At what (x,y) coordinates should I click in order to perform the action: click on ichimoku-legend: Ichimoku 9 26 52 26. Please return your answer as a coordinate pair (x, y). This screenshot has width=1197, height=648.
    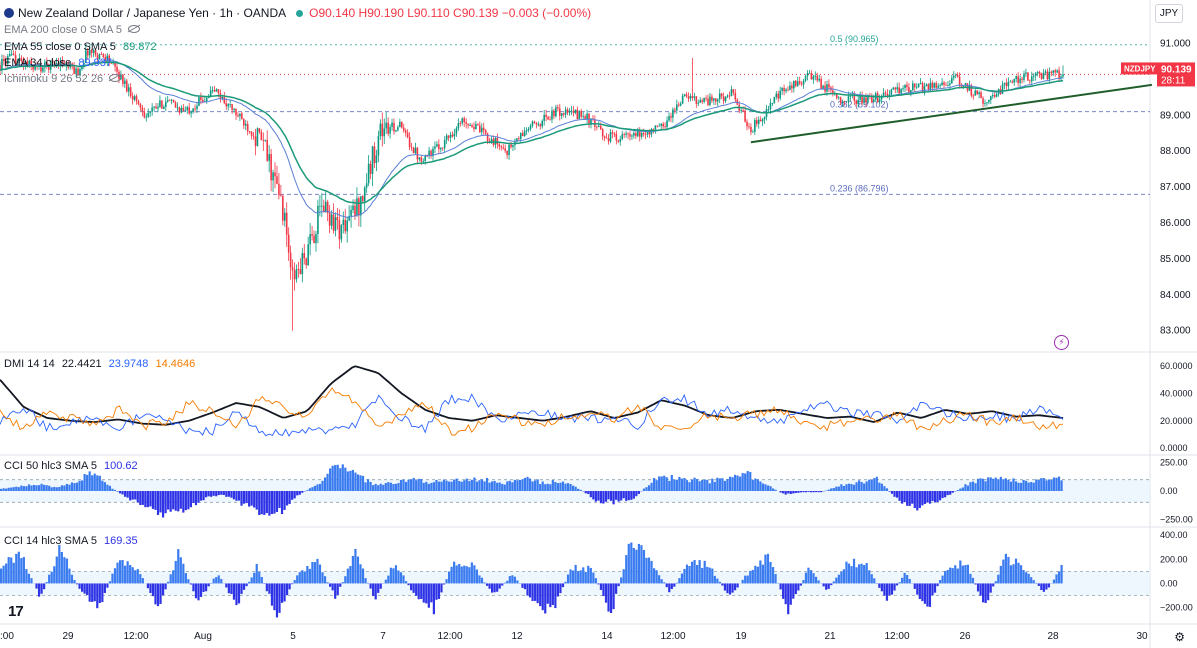
    Looking at the image, I should click on (63, 79).